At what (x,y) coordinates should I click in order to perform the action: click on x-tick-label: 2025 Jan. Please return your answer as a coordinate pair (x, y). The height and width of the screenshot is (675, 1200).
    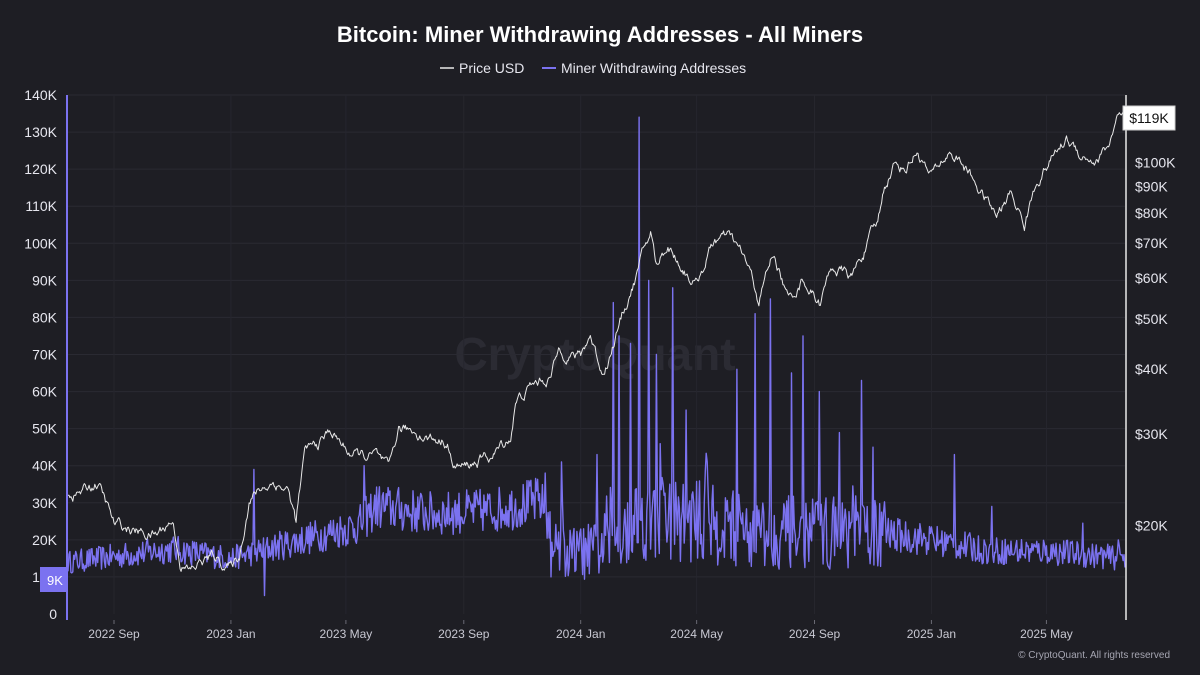
    Looking at the image, I should click on (931, 634).